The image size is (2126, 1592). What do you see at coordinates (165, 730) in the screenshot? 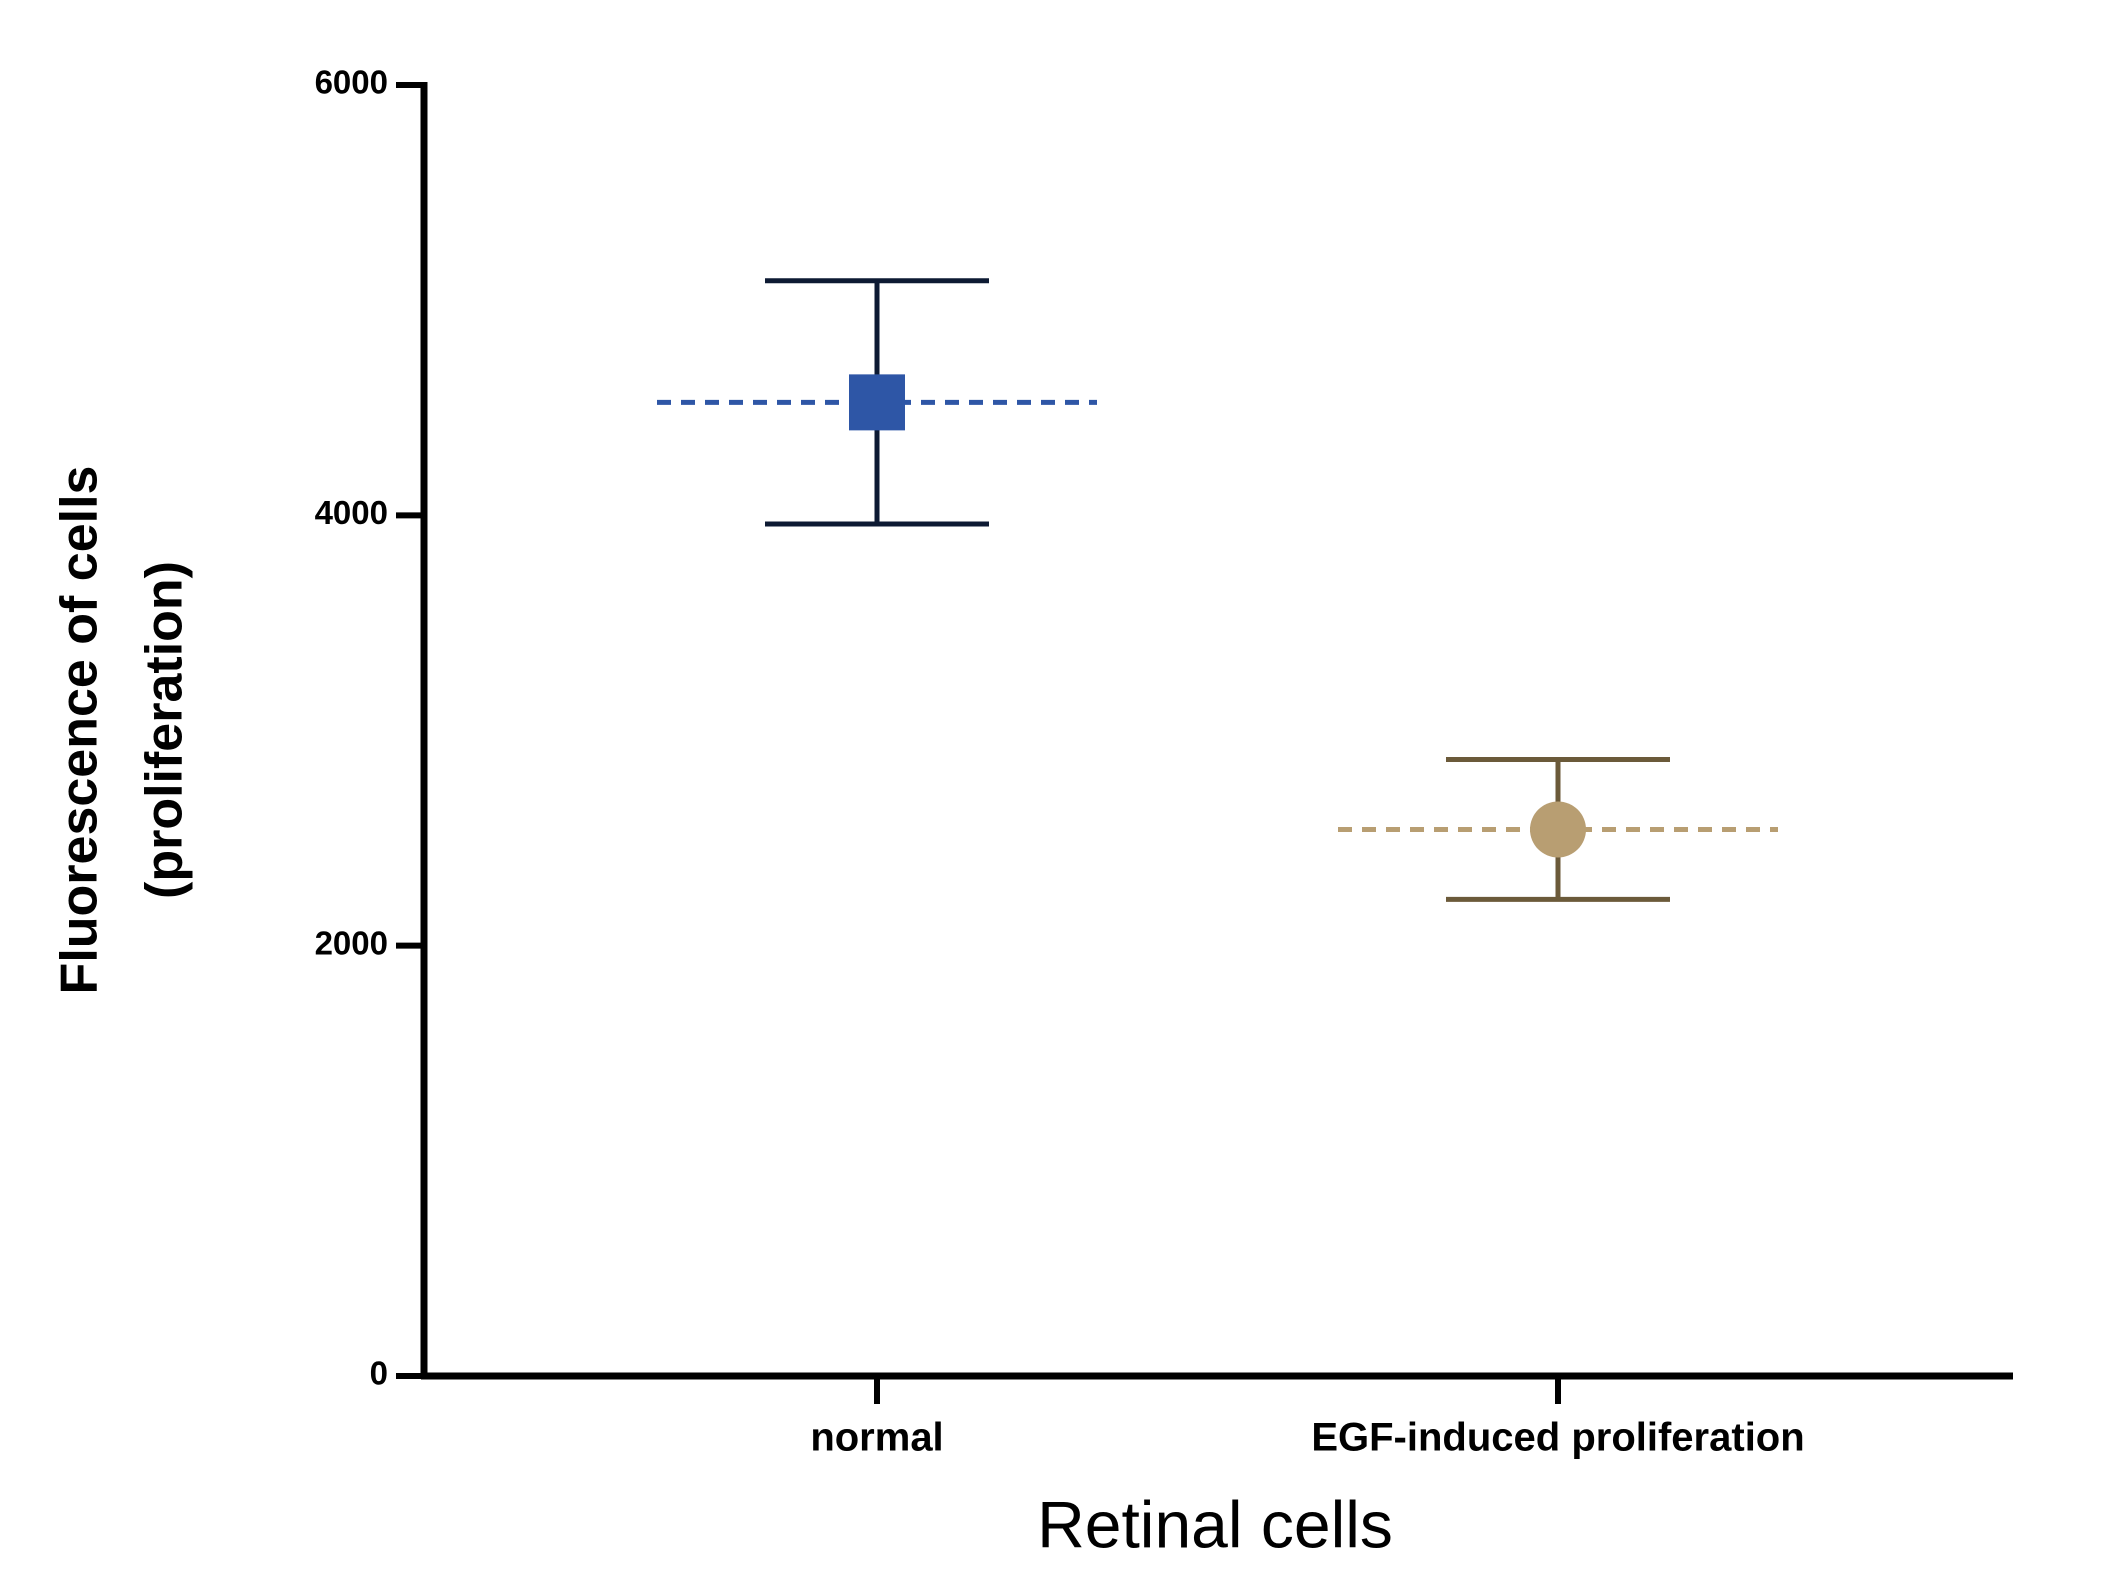
I see `y-axis-title: (proliferation)` at bounding box center [165, 730].